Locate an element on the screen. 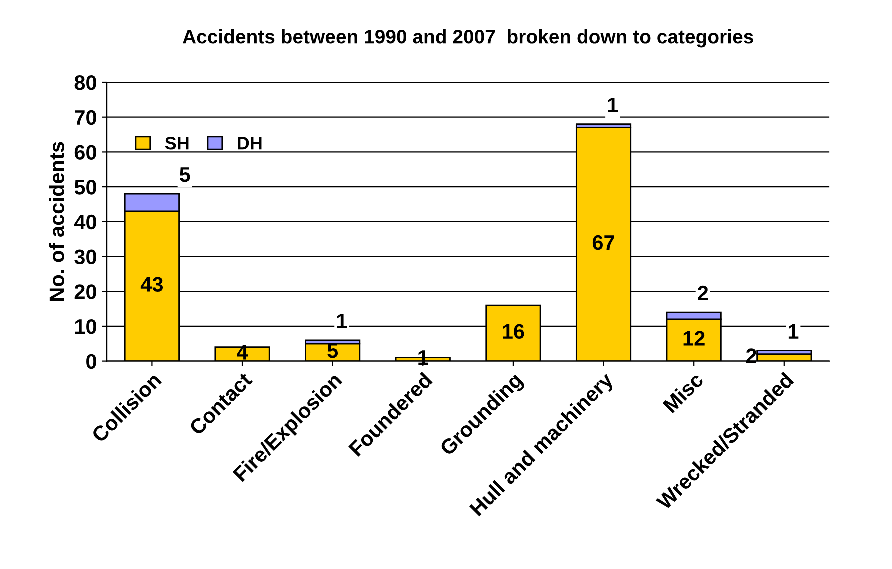 Image resolution: width=892 pixels, height=569 pixels. legend-label: SH is located at coordinates (177, 143).